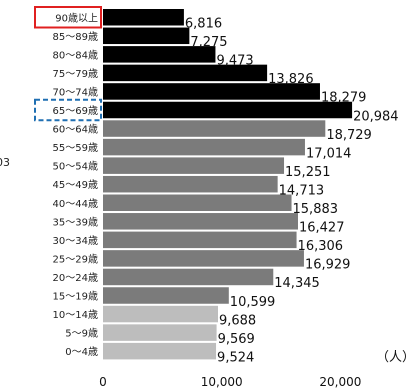  What do you see at coordinates (75, 111) in the screenshot?
I see `category-label-5: 65～69歳` at bounding box center [75, 111].